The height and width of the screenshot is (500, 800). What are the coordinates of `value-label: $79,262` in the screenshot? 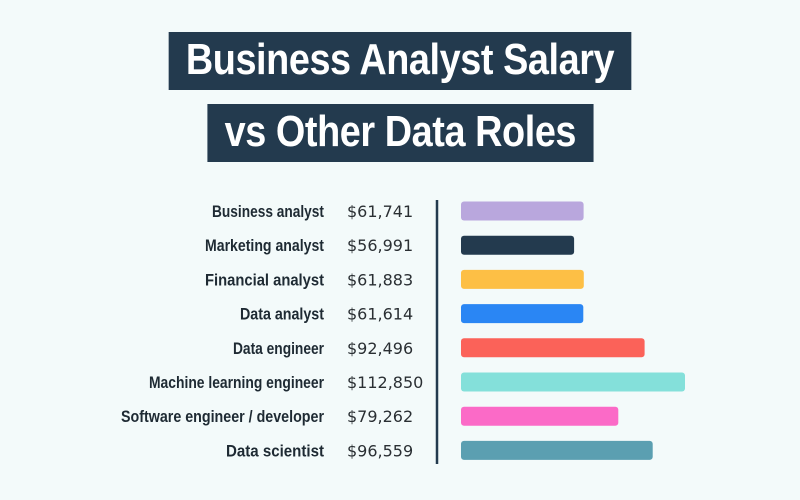 It's located at (380, 416).